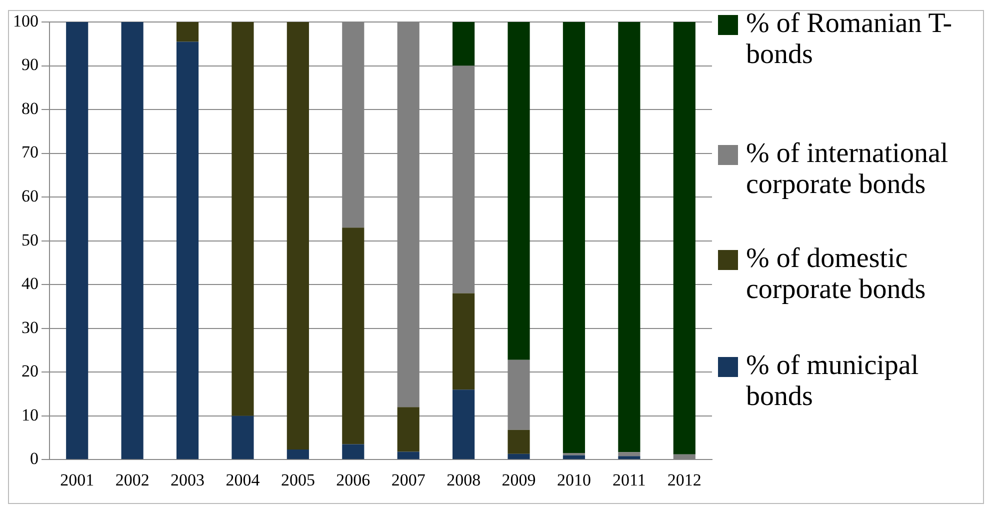 The width and height of the screenshot is (990, 508). I want to click on legend-label: % of municipal bonds, so click(833, 381).